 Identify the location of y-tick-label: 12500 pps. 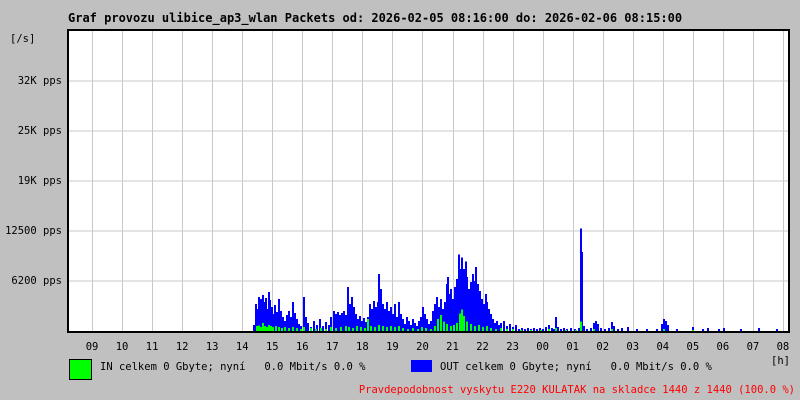
(33, 231).